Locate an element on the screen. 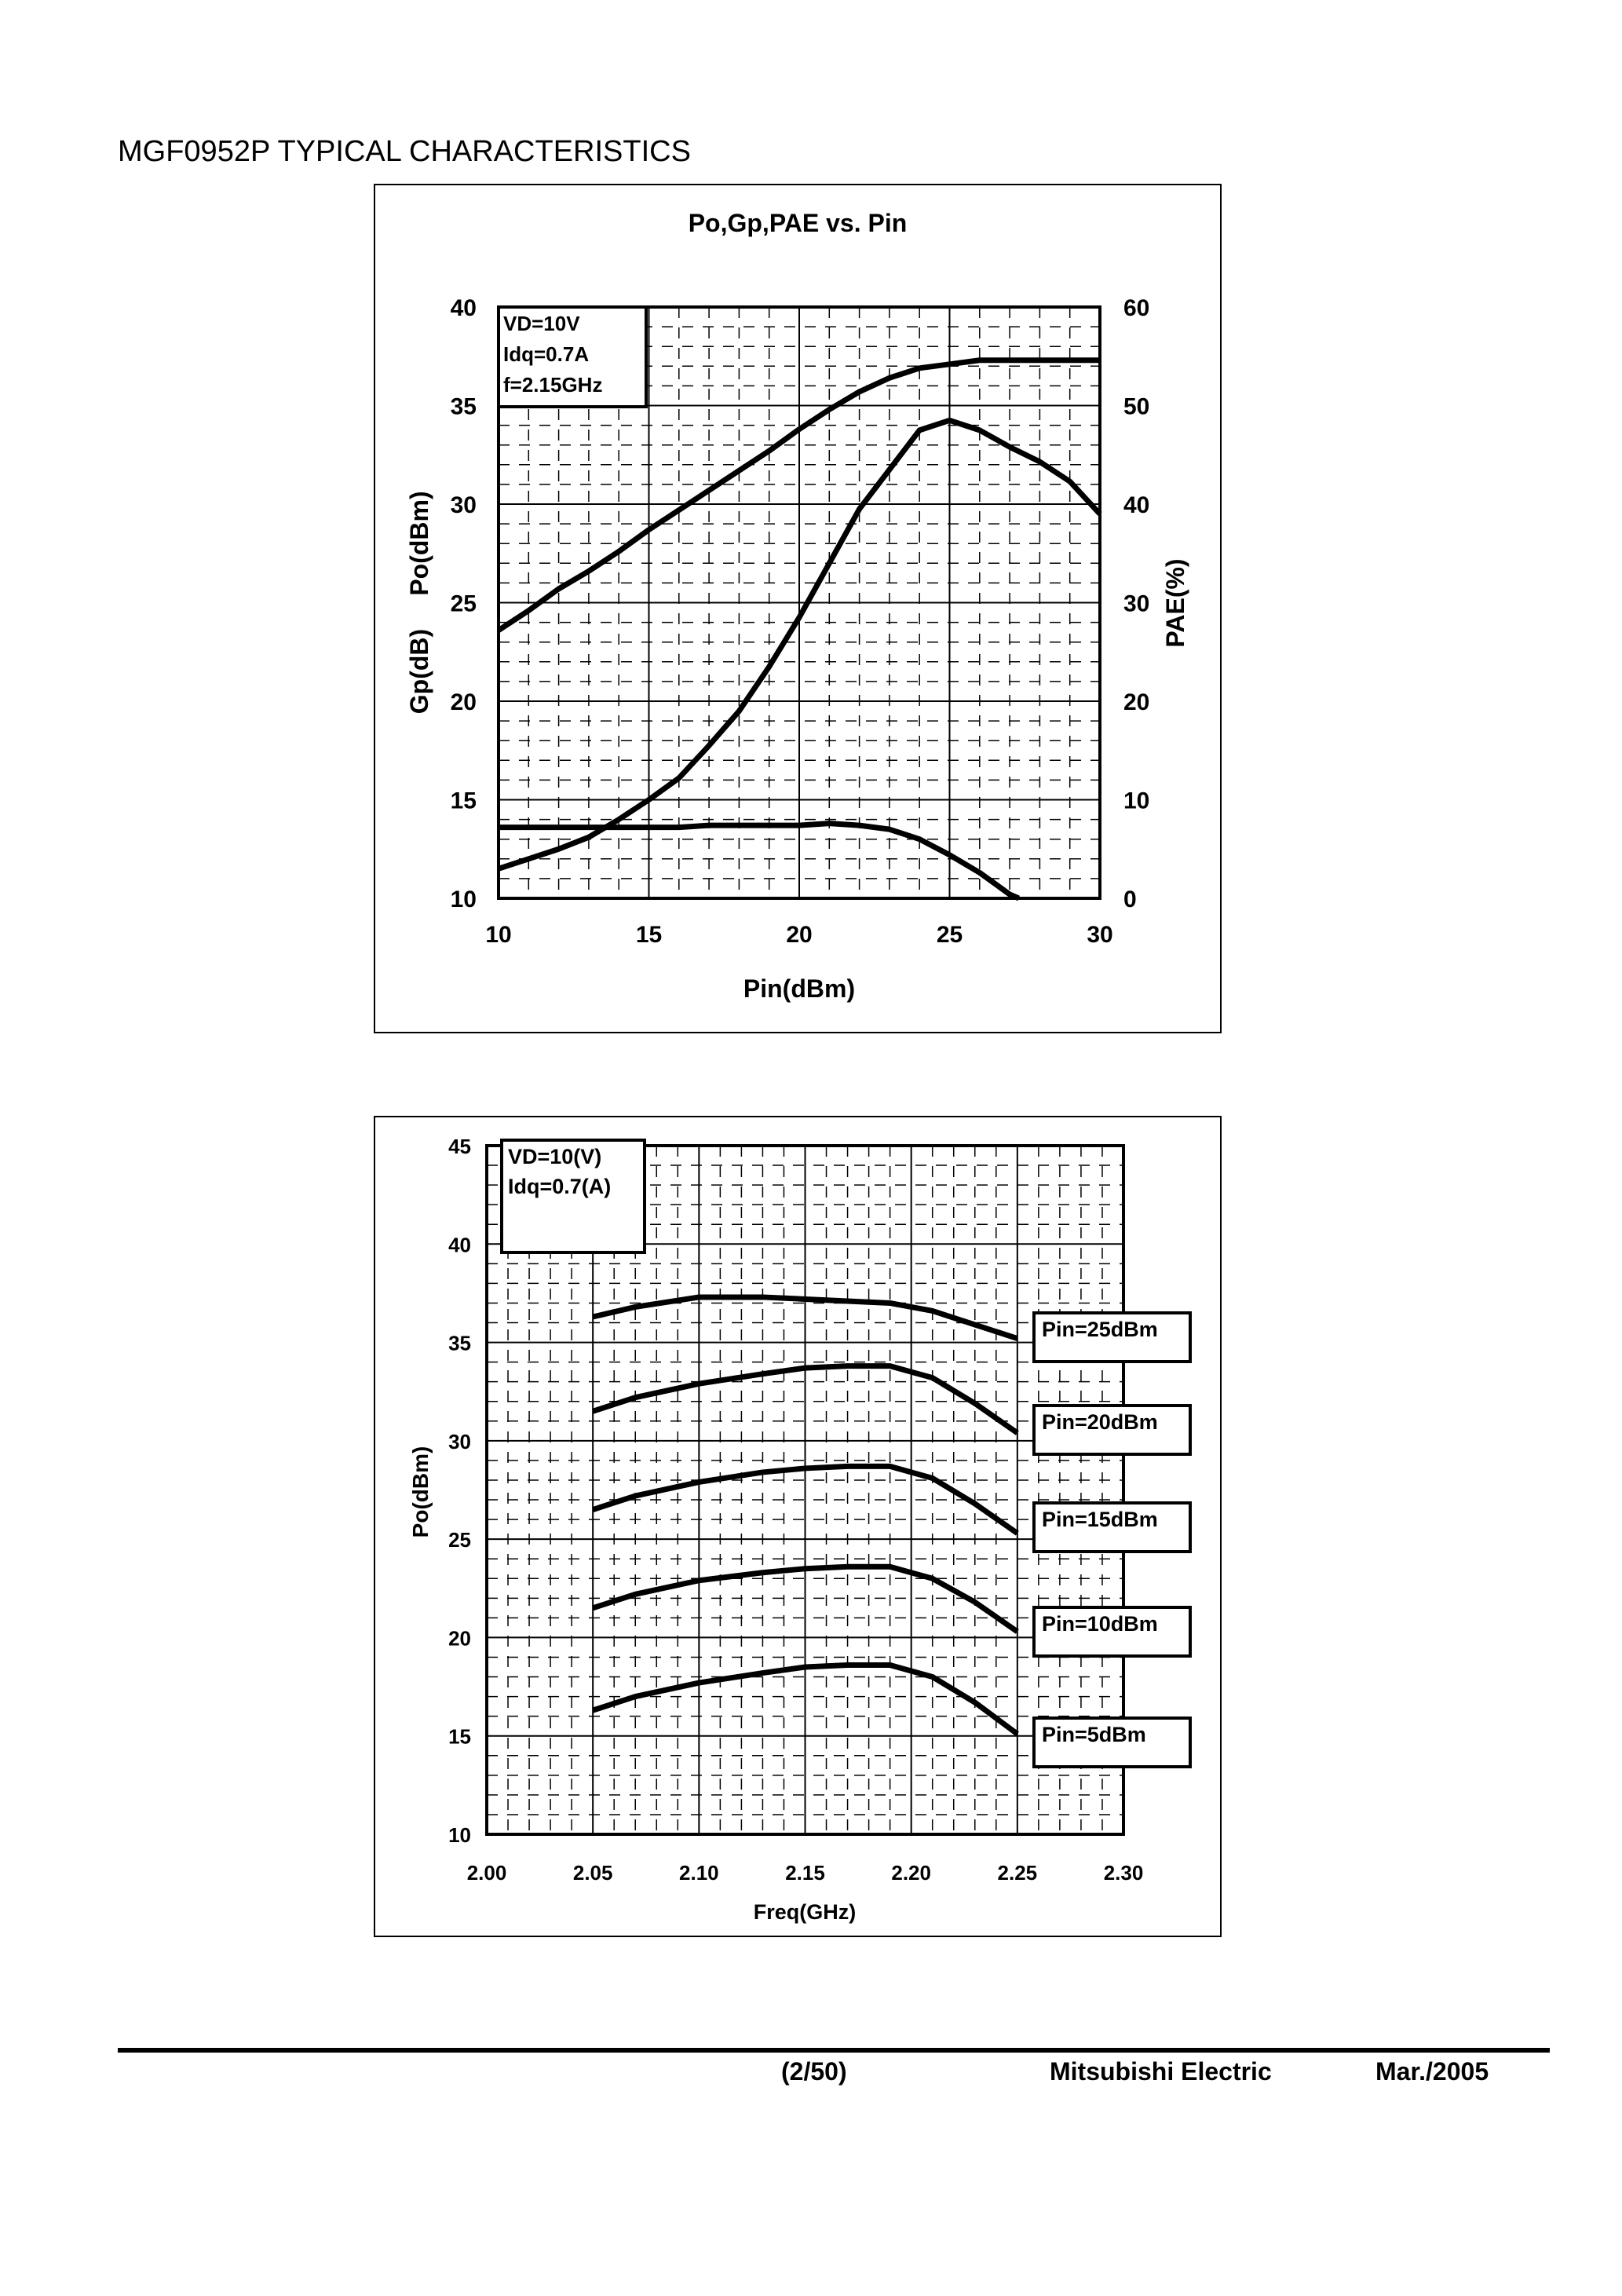  y-tick-label: 40 is located at coordinates (459, 1244).